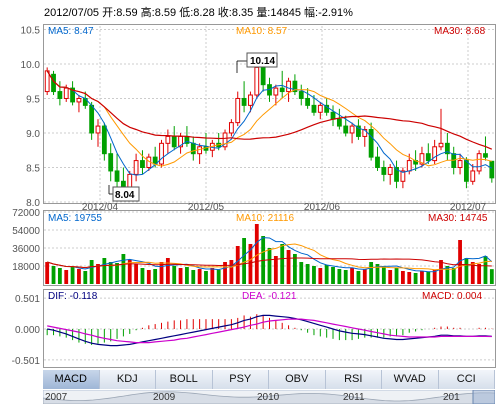 This screenshot has width=498, height=404. What do you see at coordinates (224, 13) in the screenshot?
I see `close-label: 收:` at bounding box center [224, 13].